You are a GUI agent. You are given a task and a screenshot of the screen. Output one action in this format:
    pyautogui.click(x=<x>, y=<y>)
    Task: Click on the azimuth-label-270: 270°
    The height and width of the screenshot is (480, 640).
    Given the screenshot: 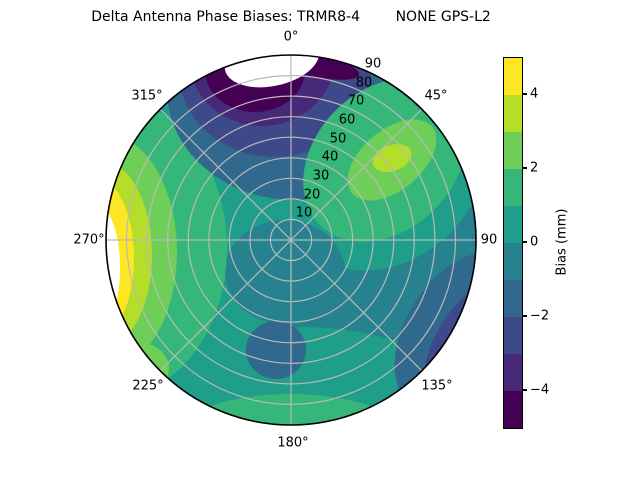 What is the action you would take?
    pyautogui.click(x=89, y=240)
    